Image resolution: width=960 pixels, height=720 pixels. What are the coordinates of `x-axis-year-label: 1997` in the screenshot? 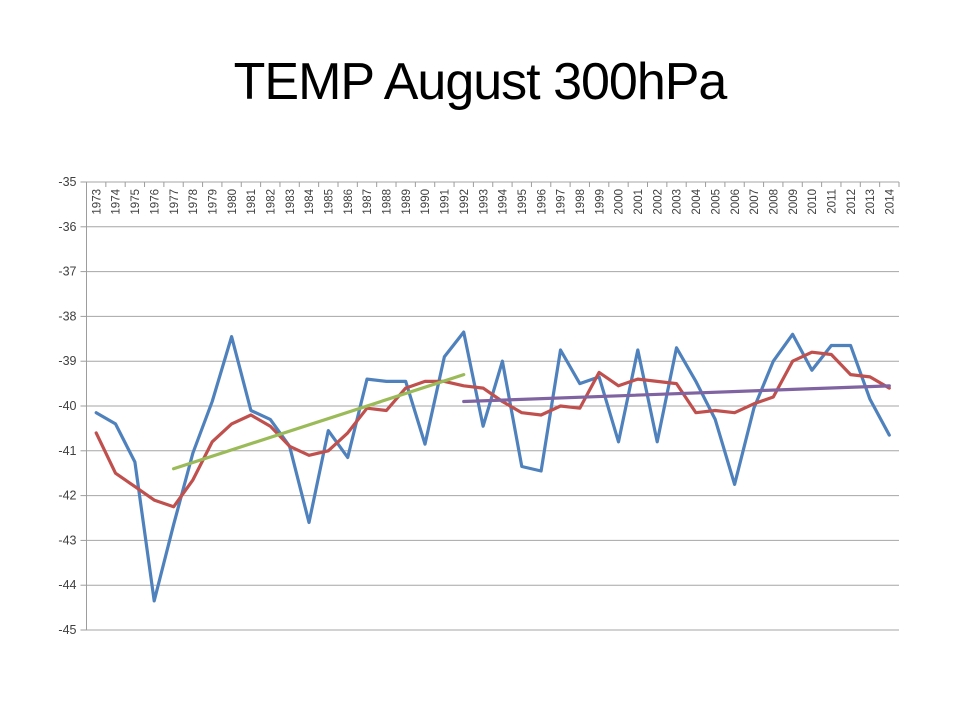 It's located at (562, 202).